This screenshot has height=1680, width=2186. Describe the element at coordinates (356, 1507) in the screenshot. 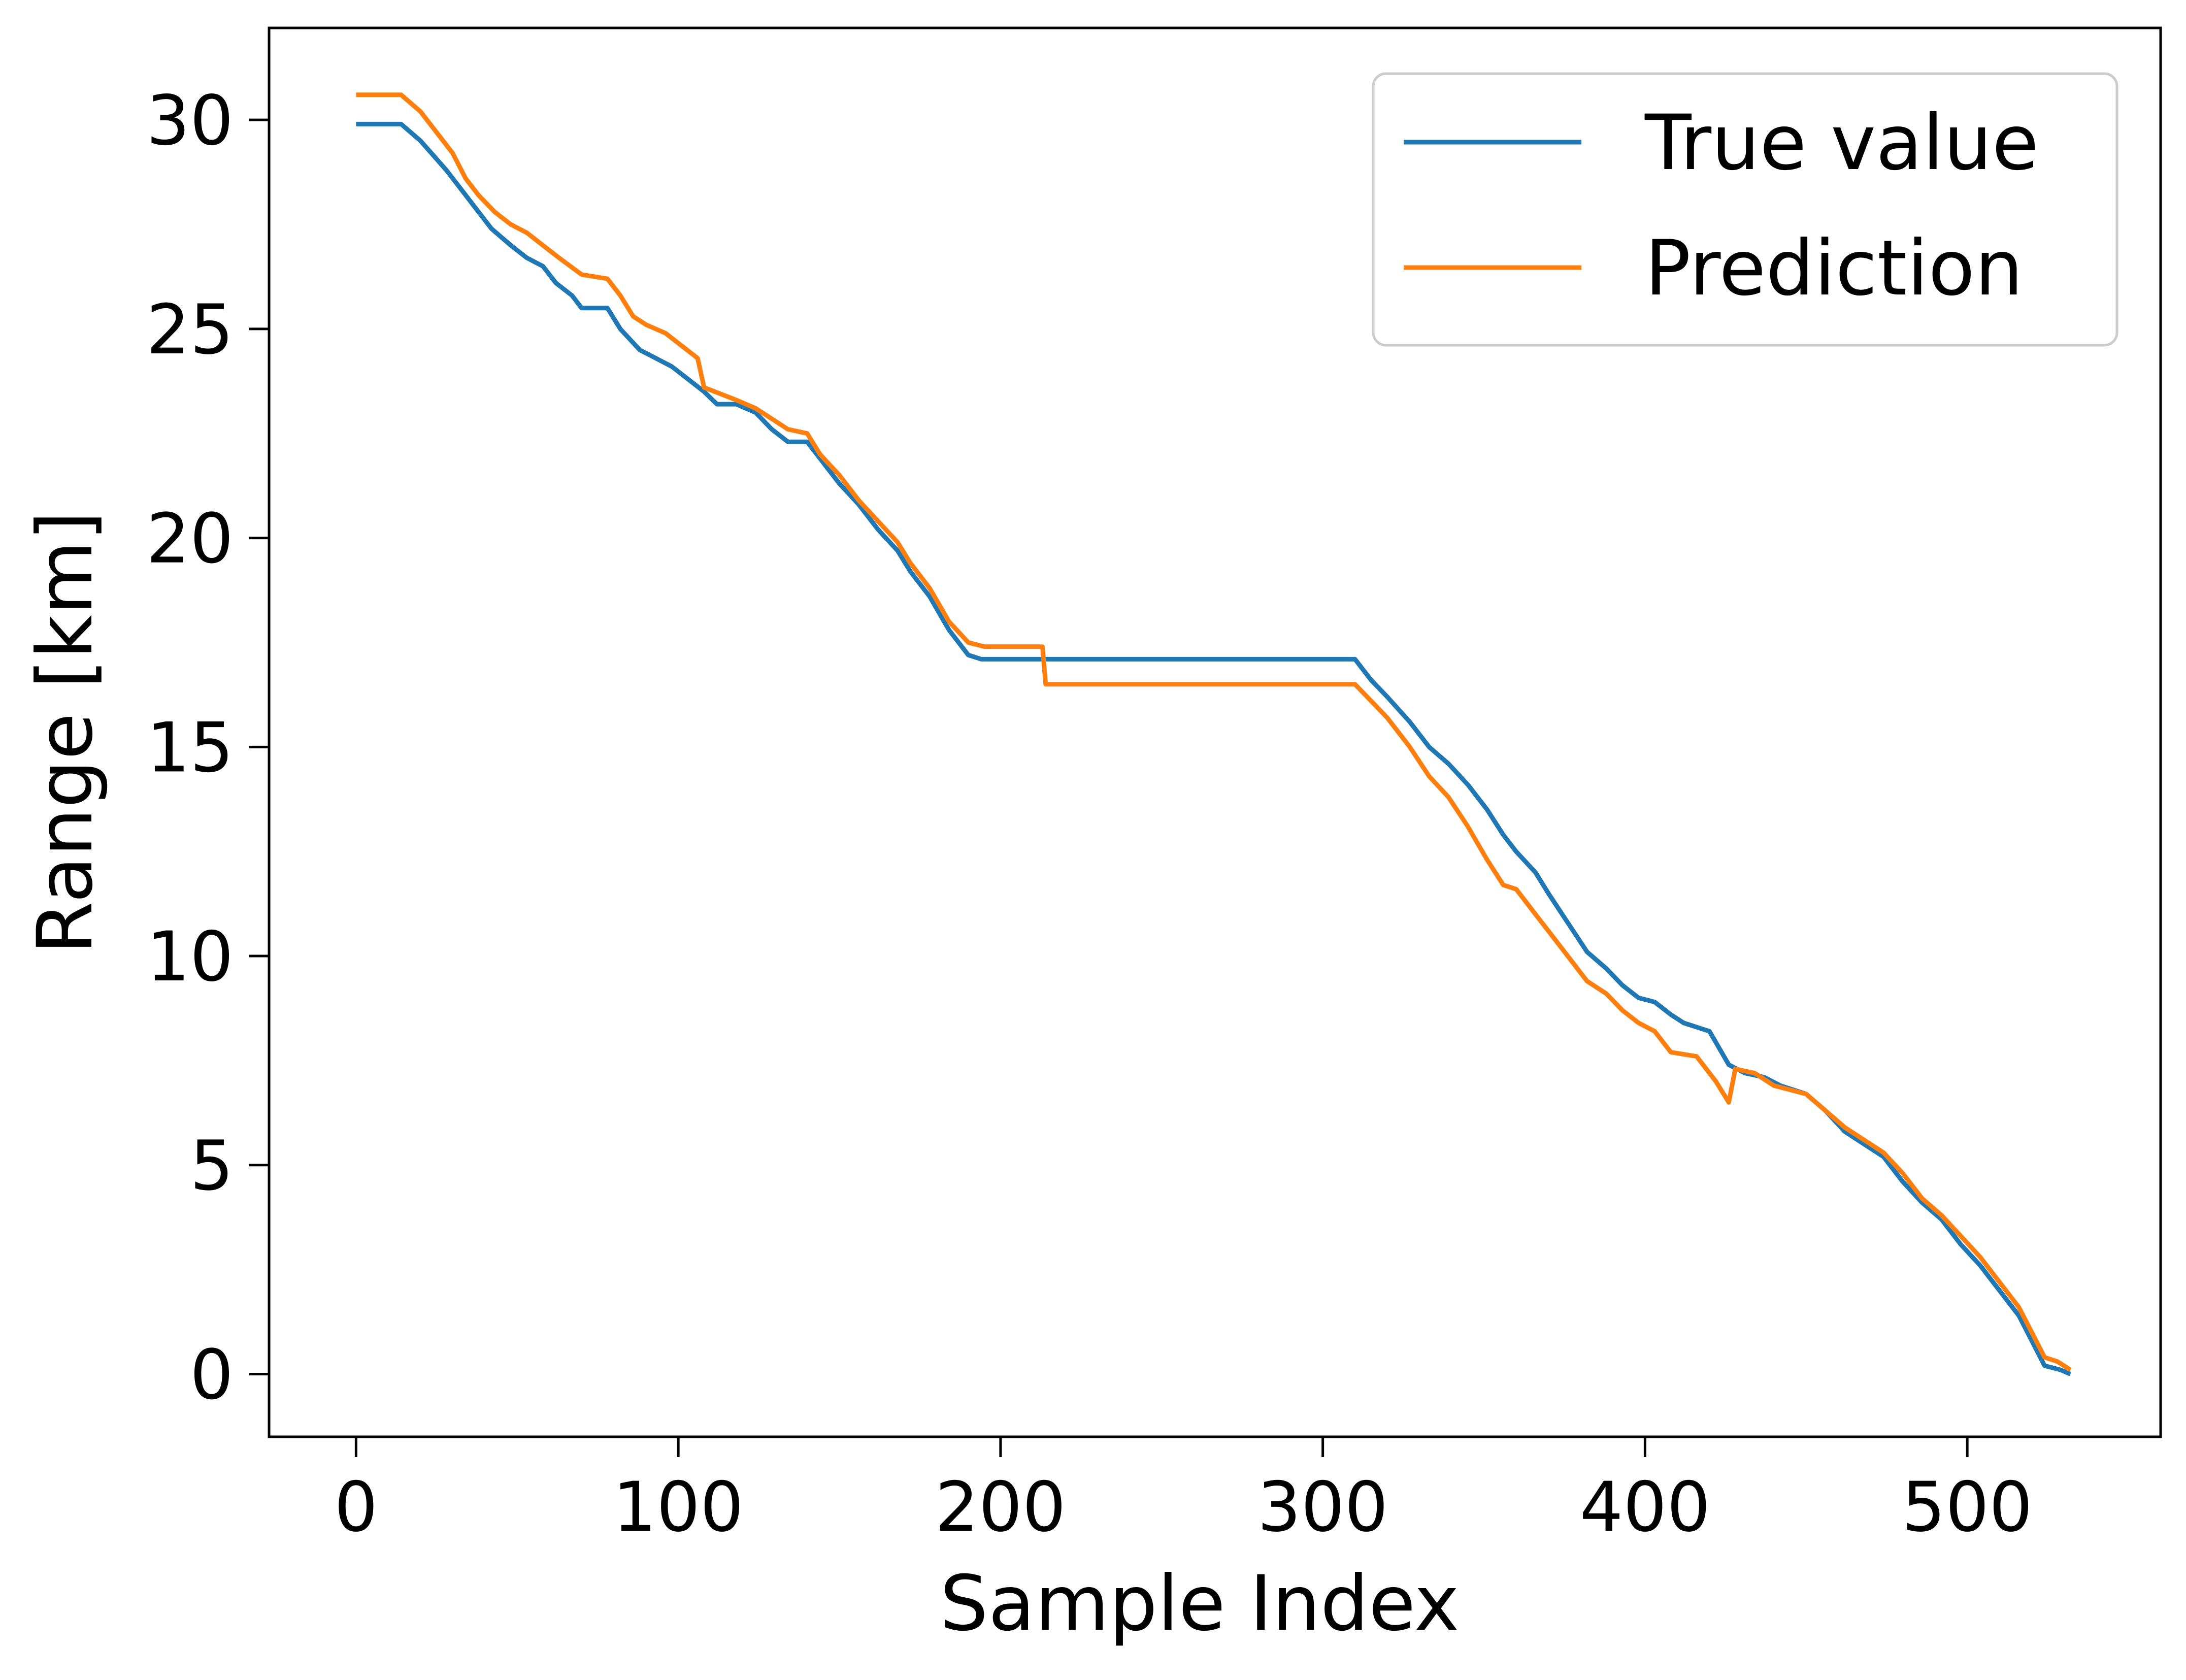

I see `x-tick-label: 0` at that location.